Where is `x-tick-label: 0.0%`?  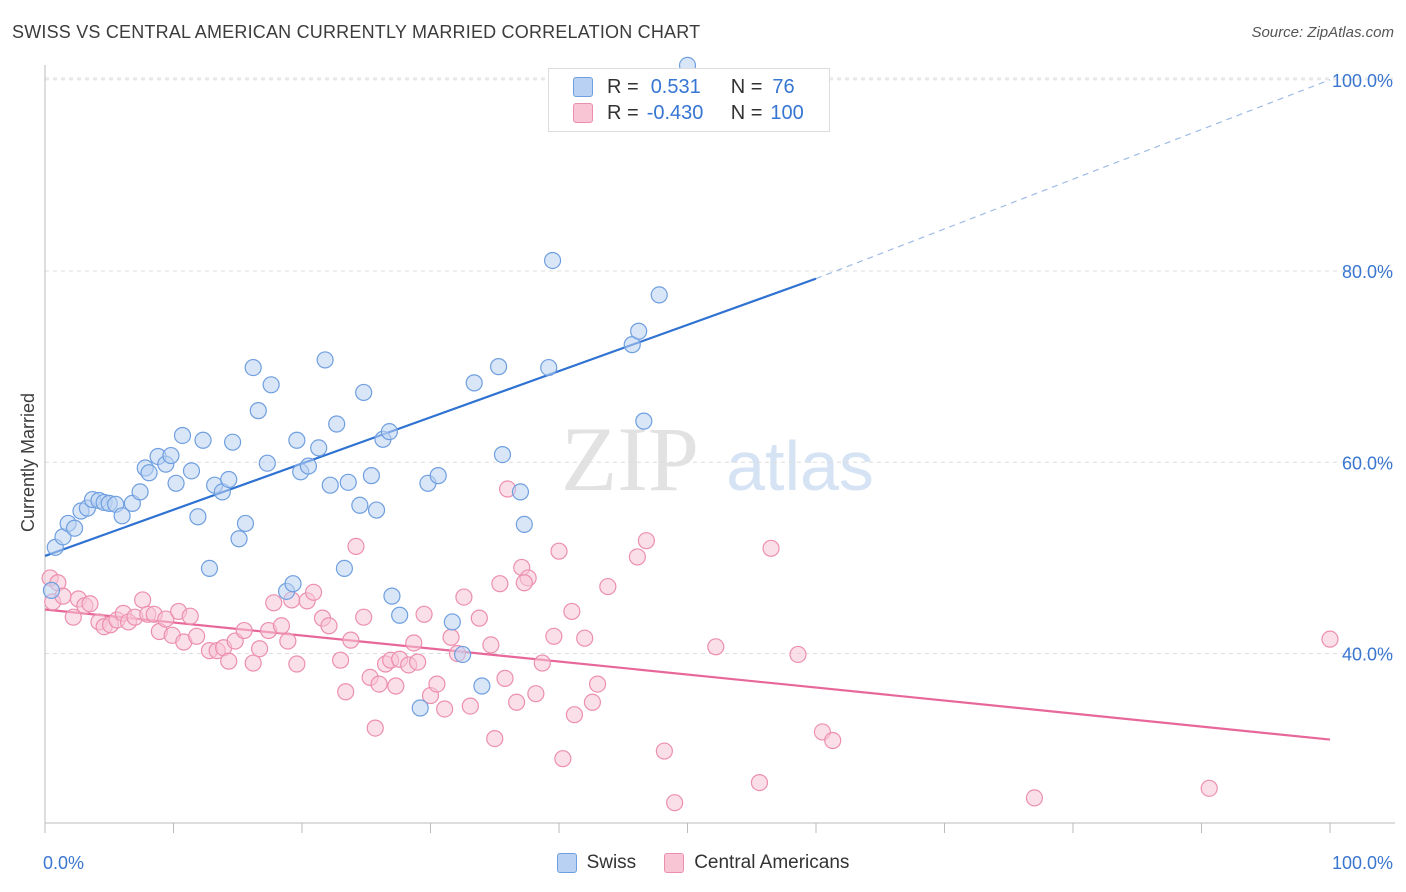 x-tick-label: 0.0% is located at coordinates (63, 863).